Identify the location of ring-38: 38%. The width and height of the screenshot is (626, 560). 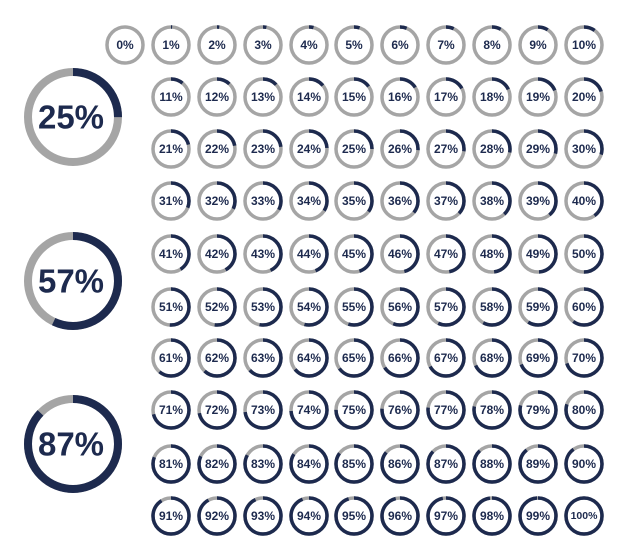
(492, 201).